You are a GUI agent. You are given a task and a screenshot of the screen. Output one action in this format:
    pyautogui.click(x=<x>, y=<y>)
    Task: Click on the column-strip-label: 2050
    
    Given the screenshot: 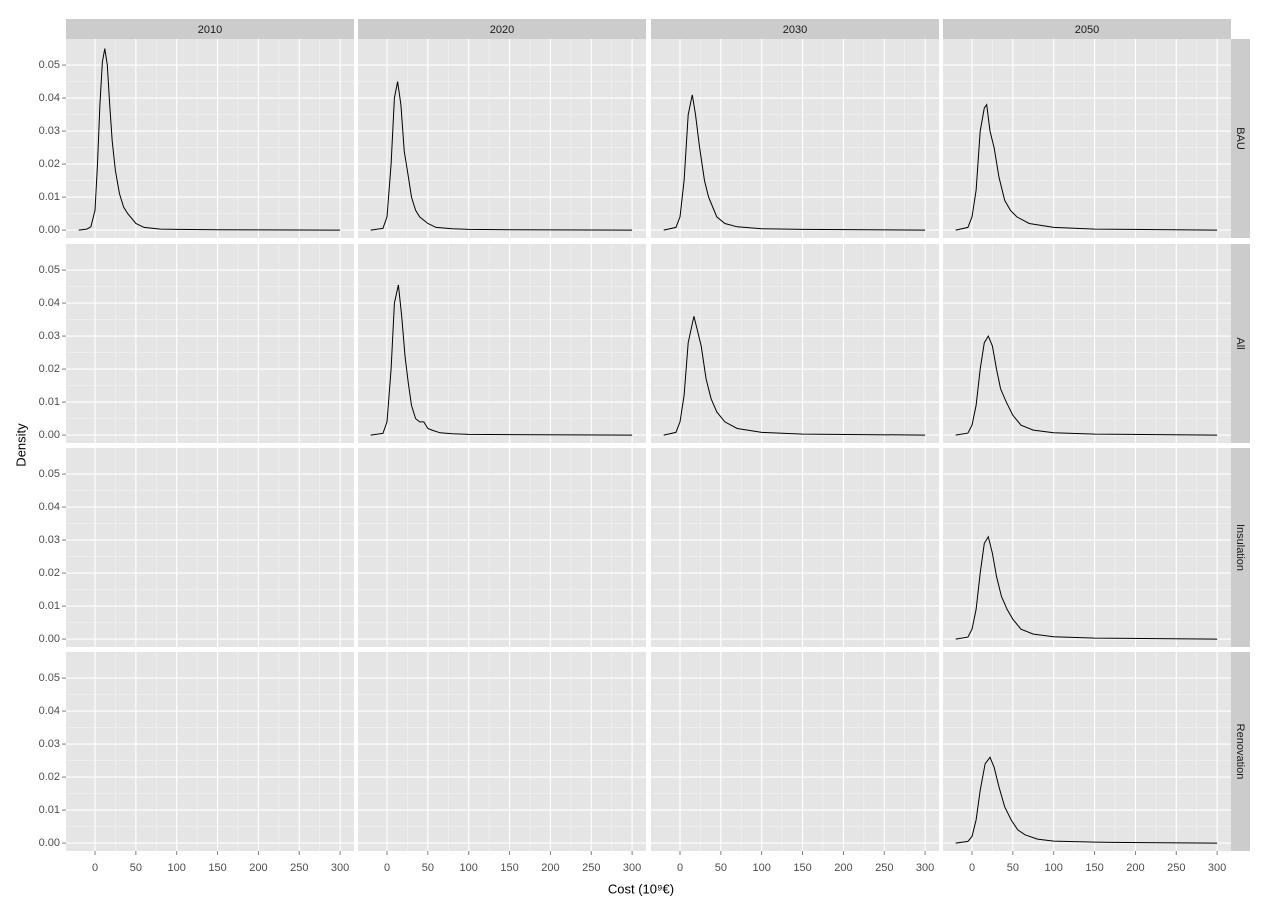 What is the action you would take?
    pyautogui.click(x=1087, y=30)
    